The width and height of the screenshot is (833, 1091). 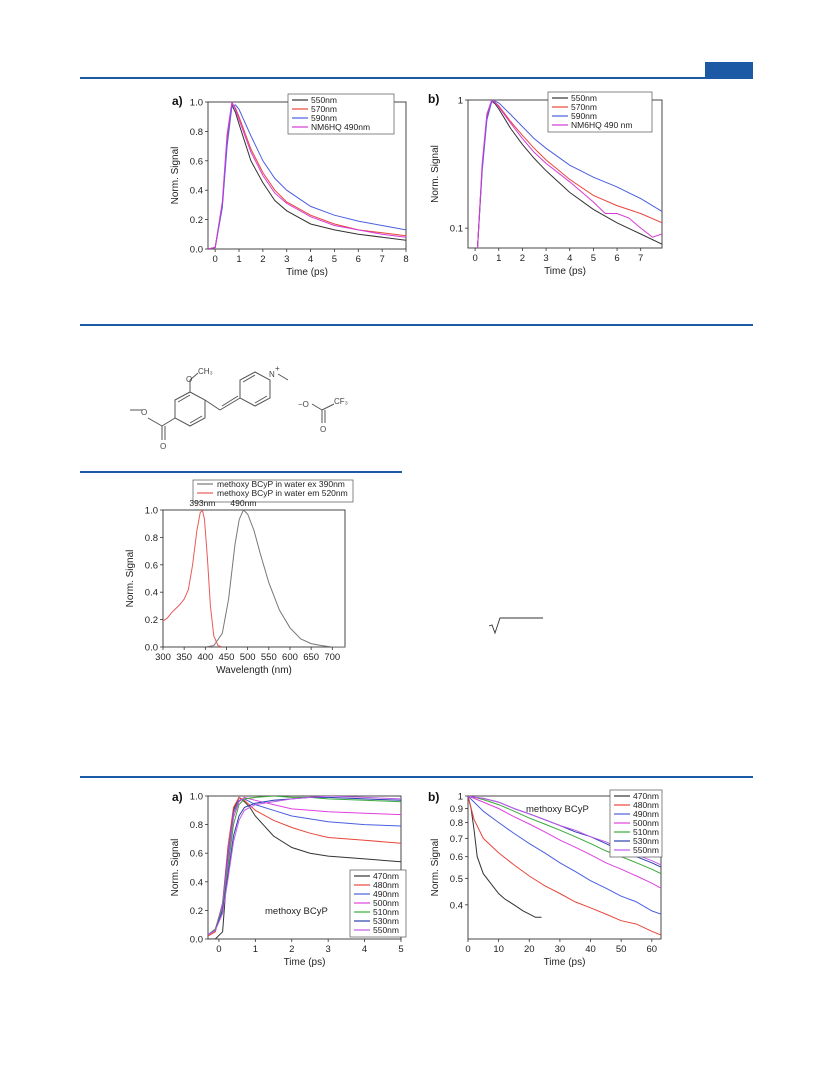 What do you see at coordinates (515, 626) in the screenshot?
I see `sqrt-symbol` at bounding box center [515, 626].